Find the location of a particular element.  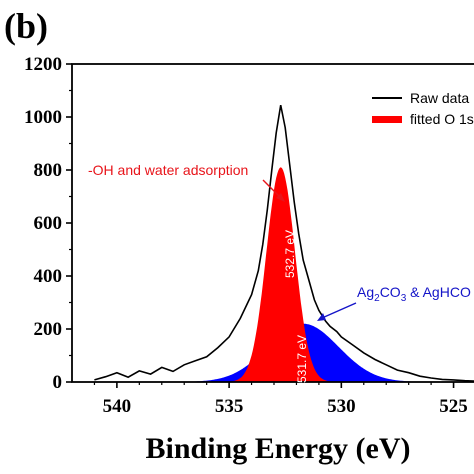

y-tick-label: 600 is located at coordinates (48, 223).